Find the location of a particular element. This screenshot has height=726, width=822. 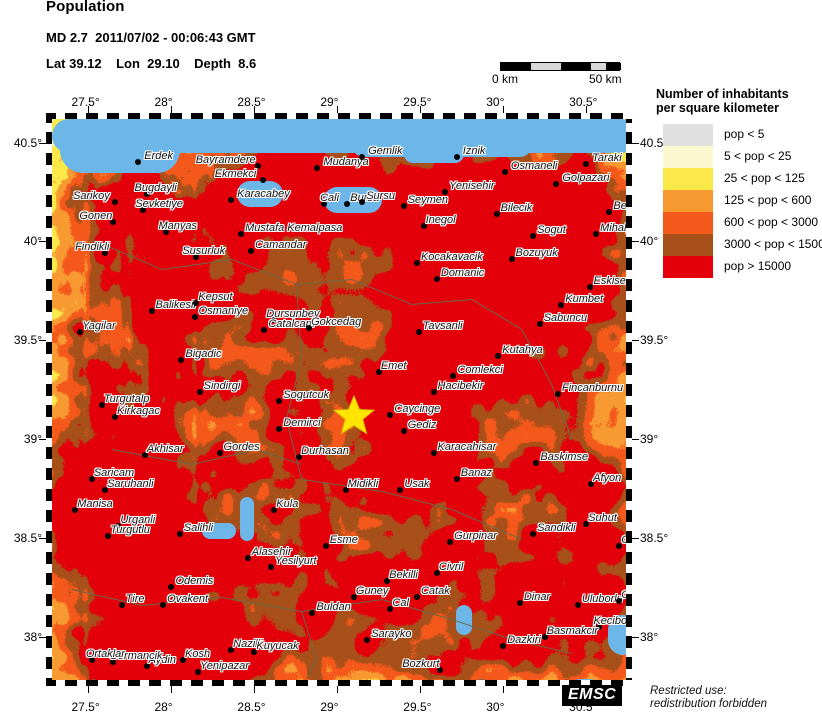

city-label: Mudanya is located at coordinates (346, 162).